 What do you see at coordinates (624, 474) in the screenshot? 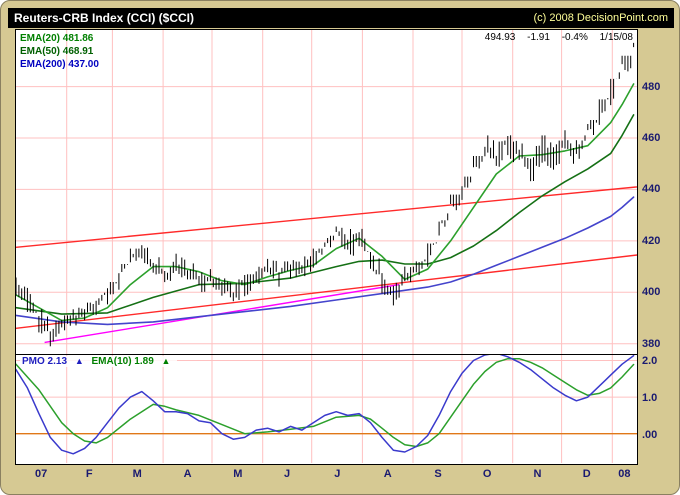
I see `month-label: 08` at bounding box center [624, 474].